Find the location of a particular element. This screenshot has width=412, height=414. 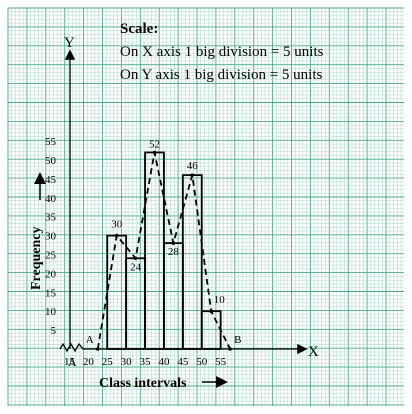

x-tick-label: 25 is located at coordinates (108, 362).